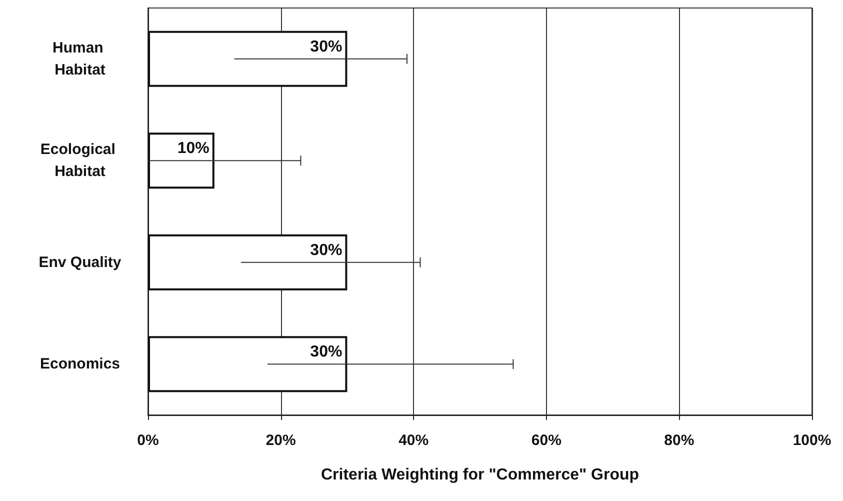 The width and height of the screenshot is (843, 501). Describe the element at coordinates (281, 440) in the screenshot. I see `x-tick-label: 20%` at that location.